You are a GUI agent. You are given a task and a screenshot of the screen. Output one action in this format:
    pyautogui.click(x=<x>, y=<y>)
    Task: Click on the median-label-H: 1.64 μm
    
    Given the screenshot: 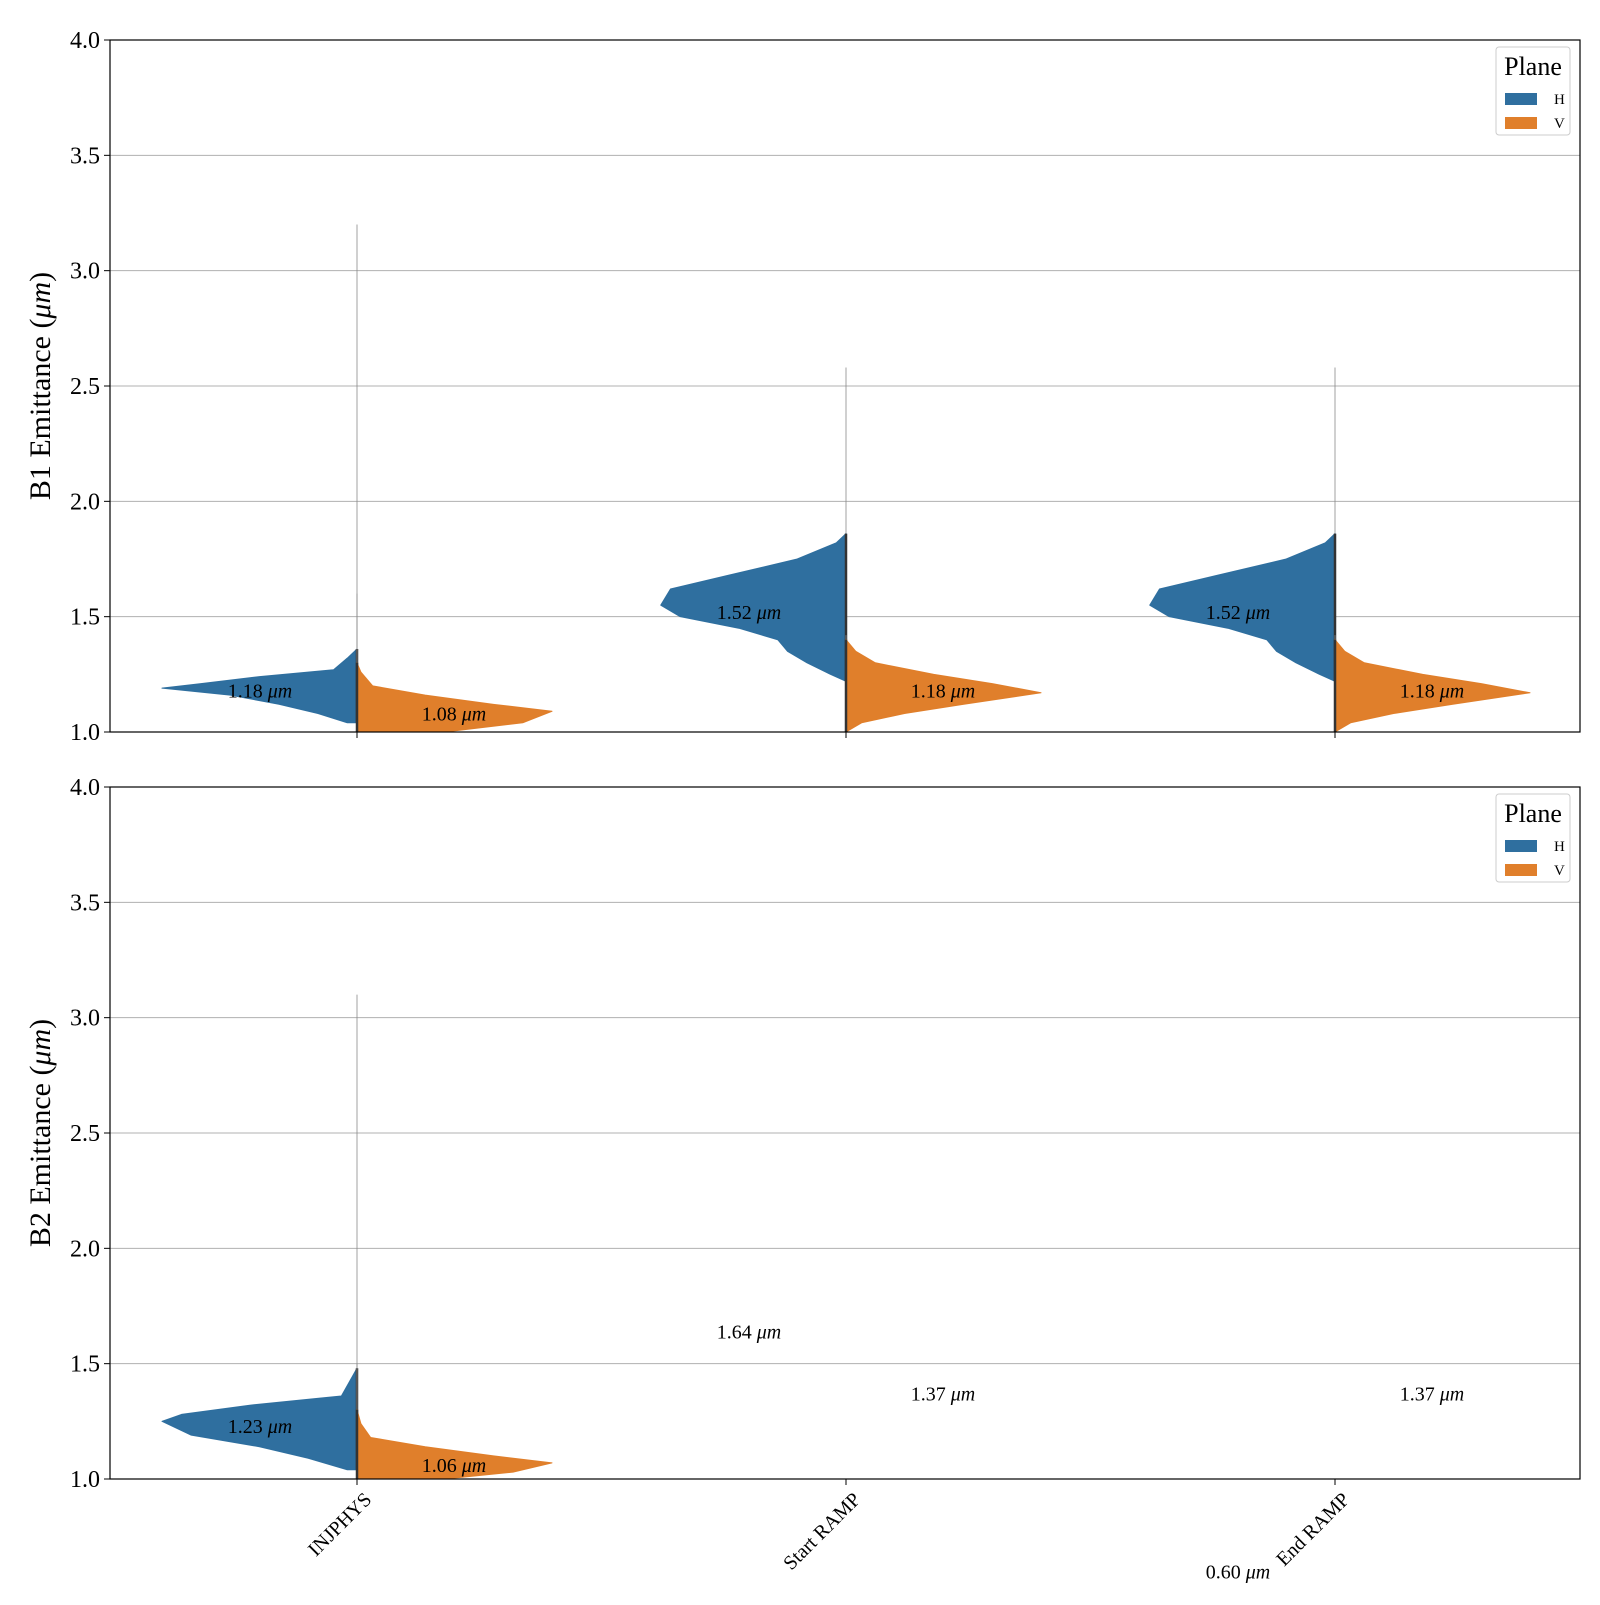 What is the action you would take?
    pyautogui.click(x=749, y=1332)
    